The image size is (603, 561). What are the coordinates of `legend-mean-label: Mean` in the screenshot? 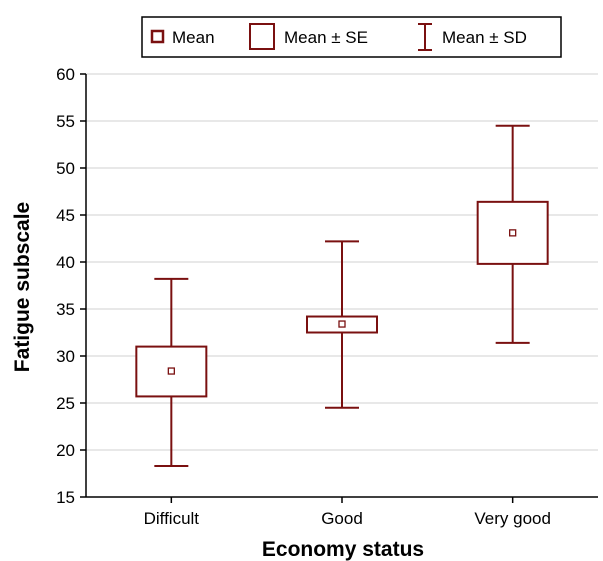 It's located at (193, 37).